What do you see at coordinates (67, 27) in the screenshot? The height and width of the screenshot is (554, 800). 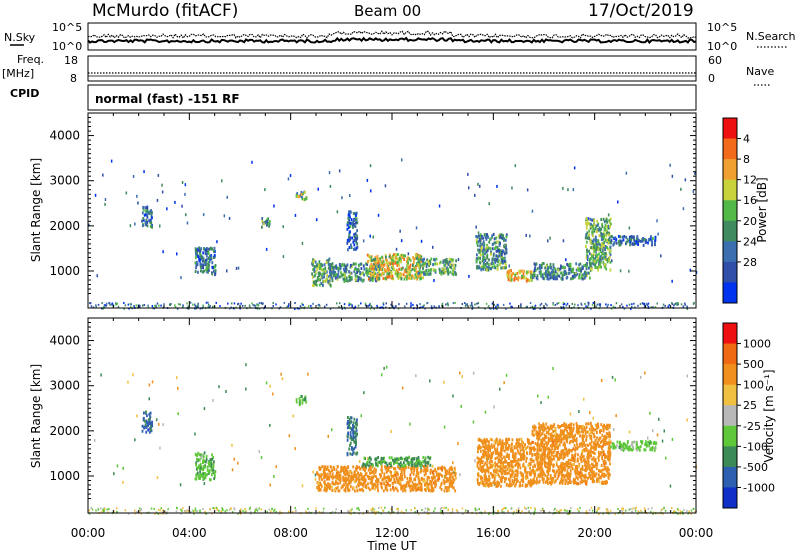 I see `noise-tick-high: 10^5` at bounding box center [67, 27].